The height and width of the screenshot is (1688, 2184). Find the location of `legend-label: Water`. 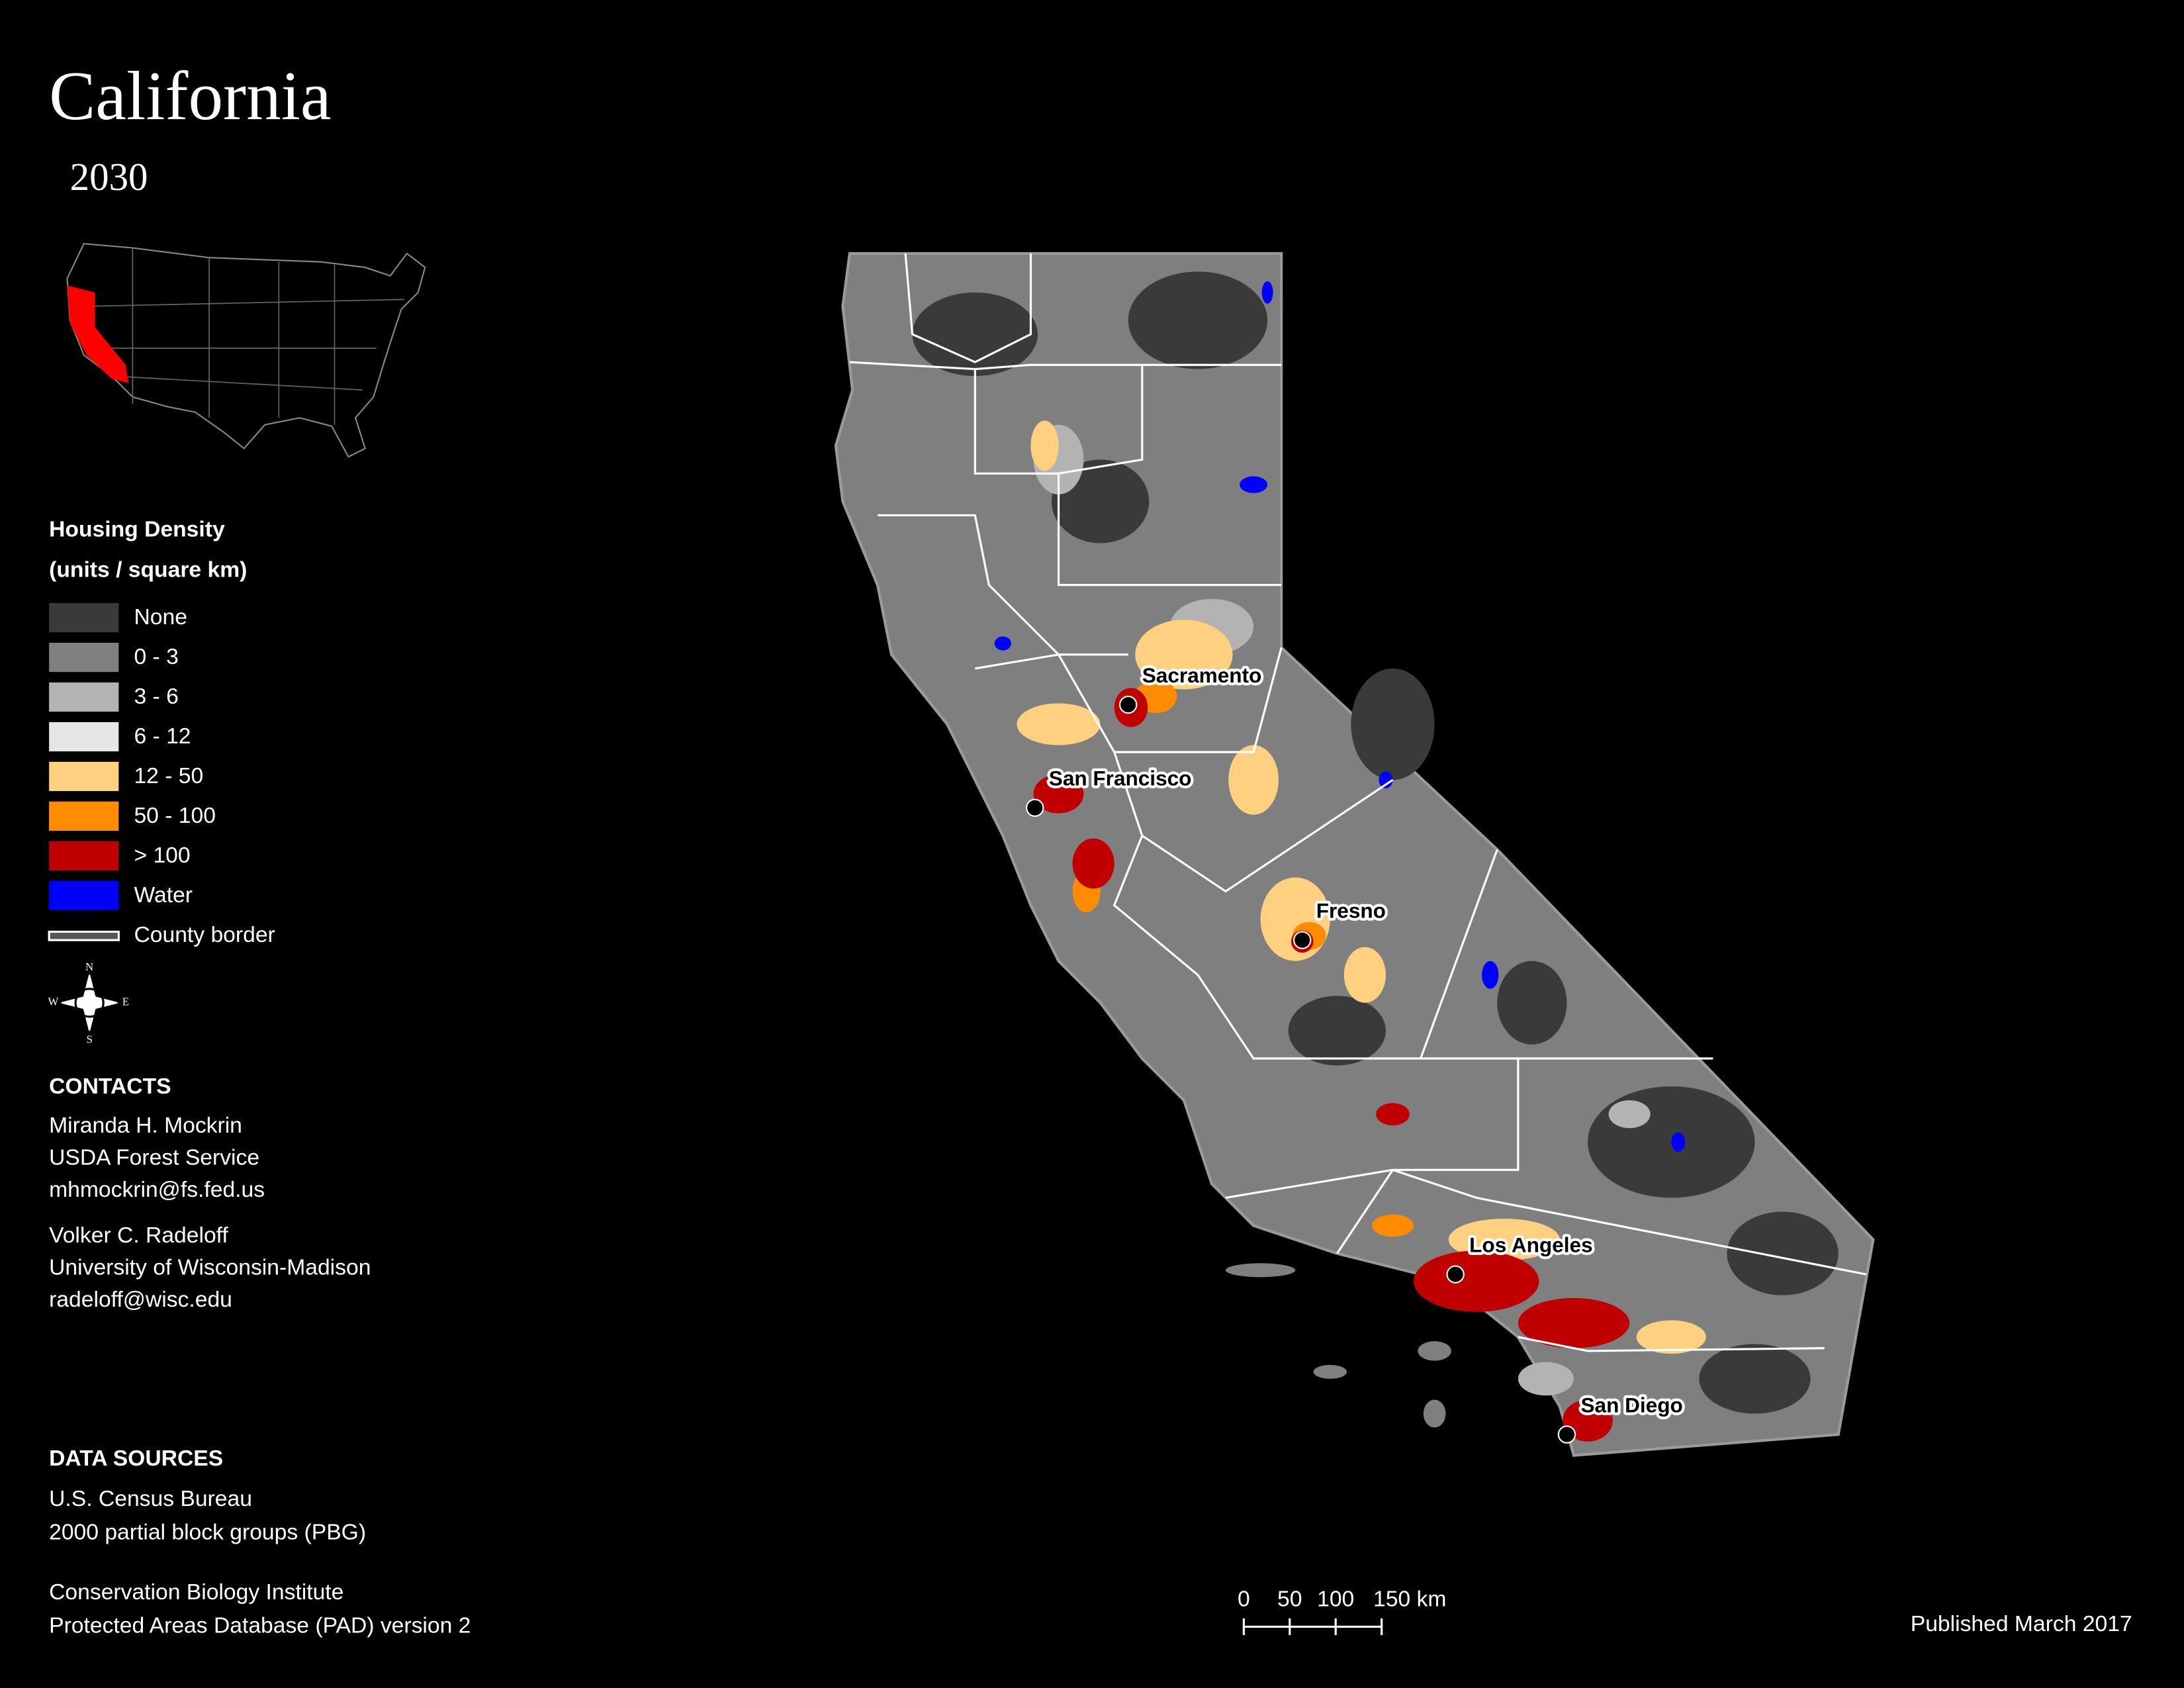

legend-label: Water is located at coordinates (163, 895).